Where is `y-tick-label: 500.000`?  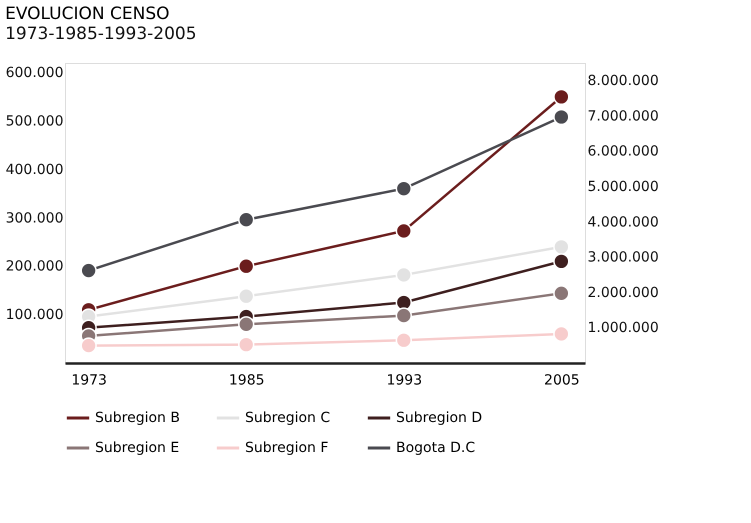
y-tick-label: 500.000 is located at coordinates (35, 122).